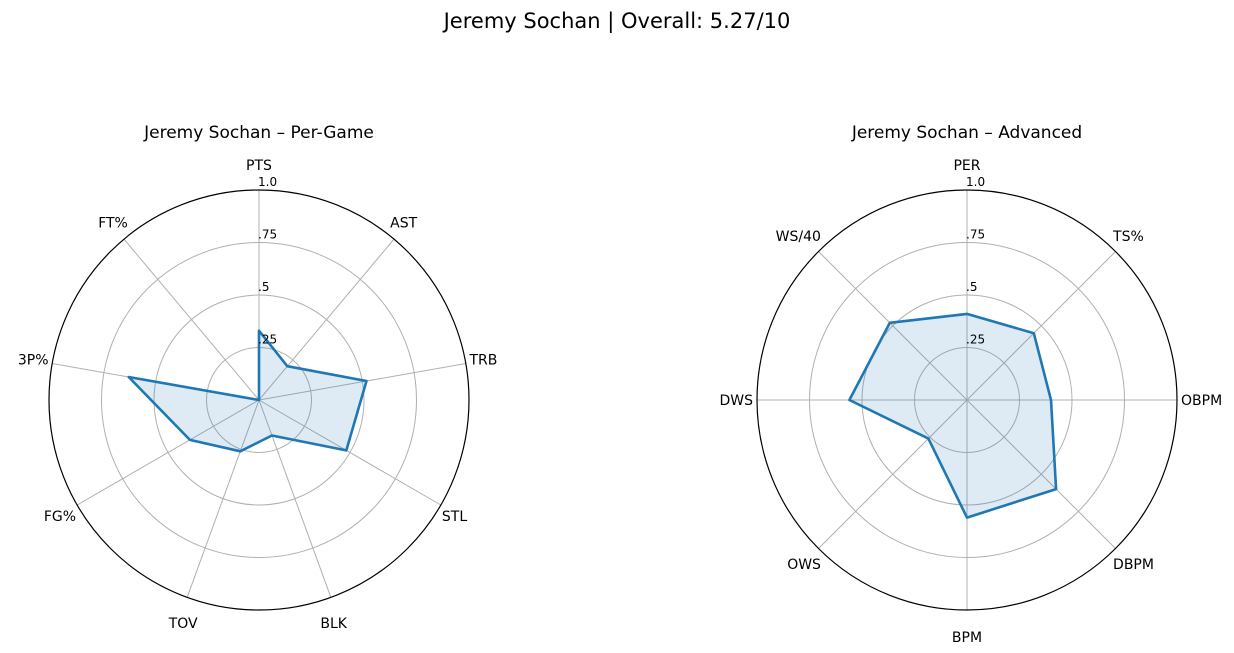  Describe the element at coordinates (798, 237) in the screenshot. I see `axis-label-ws-40: WS/40` at that location.